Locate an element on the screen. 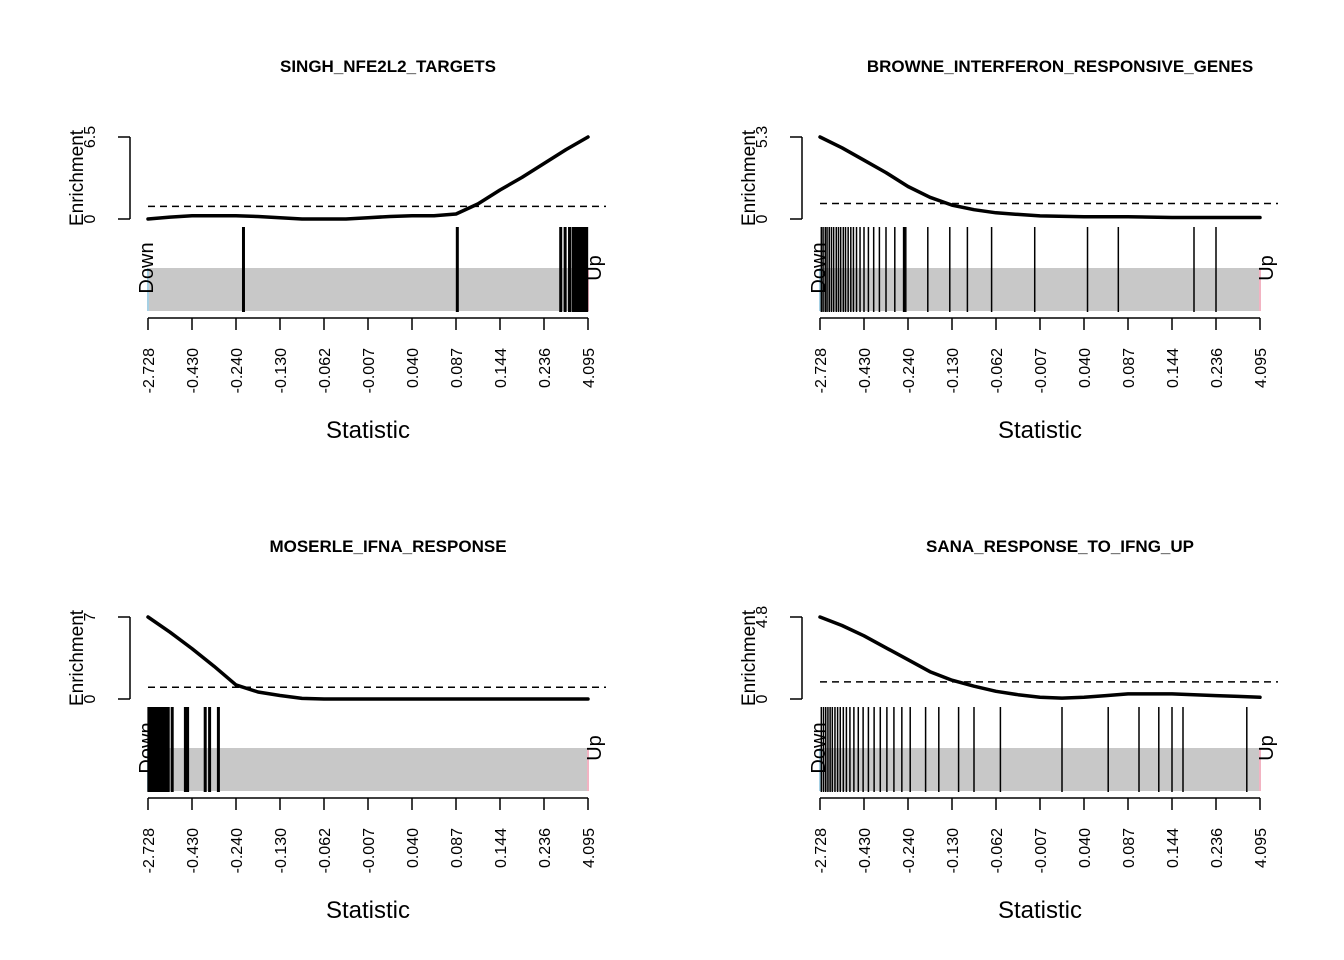 The image size is (1344, 960). y-tick-label: 6.5 is located at coordinates (90, 137).